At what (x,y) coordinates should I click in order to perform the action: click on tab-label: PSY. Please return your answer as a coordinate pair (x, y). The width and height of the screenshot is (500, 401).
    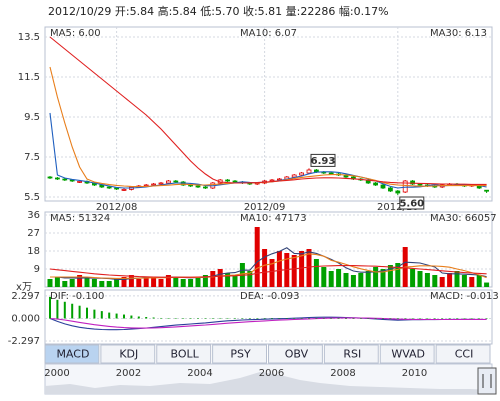
    Looking at the image, I should click on (240, 354).